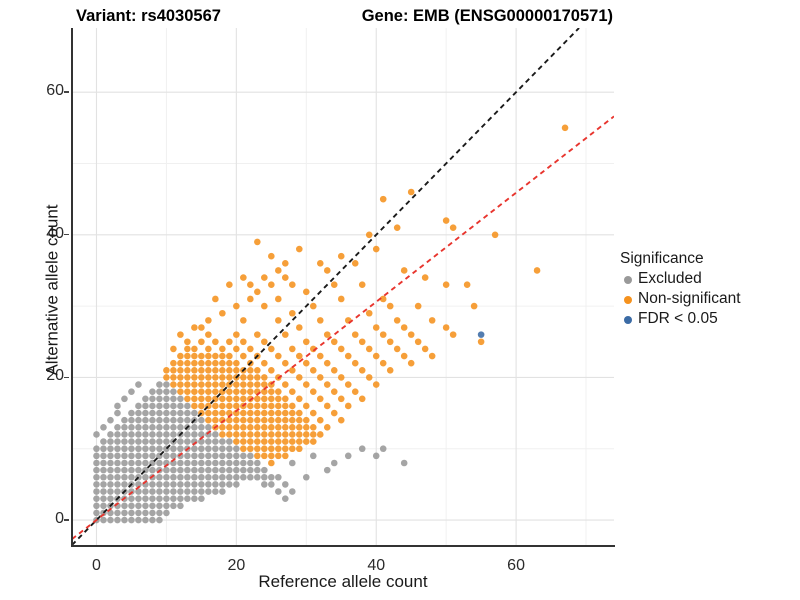  I want to click on legend-item: Excluded, so click(709, 279).